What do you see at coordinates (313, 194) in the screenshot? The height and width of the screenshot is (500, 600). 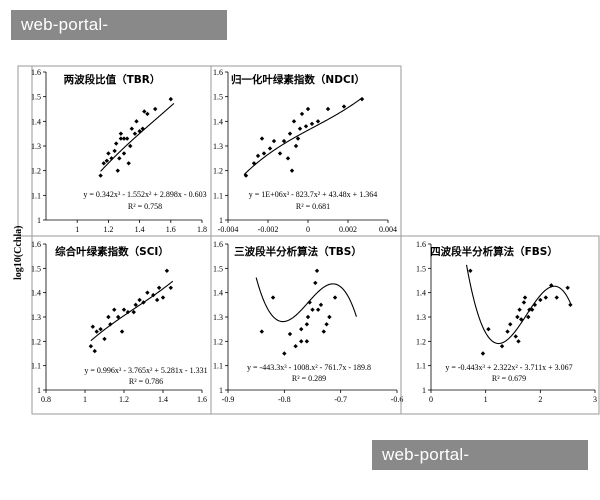 I see `fit-equation: y = 1E+06x³ - 823.7x² + 43.48x + 1.364` at bounding box center [313, 194].